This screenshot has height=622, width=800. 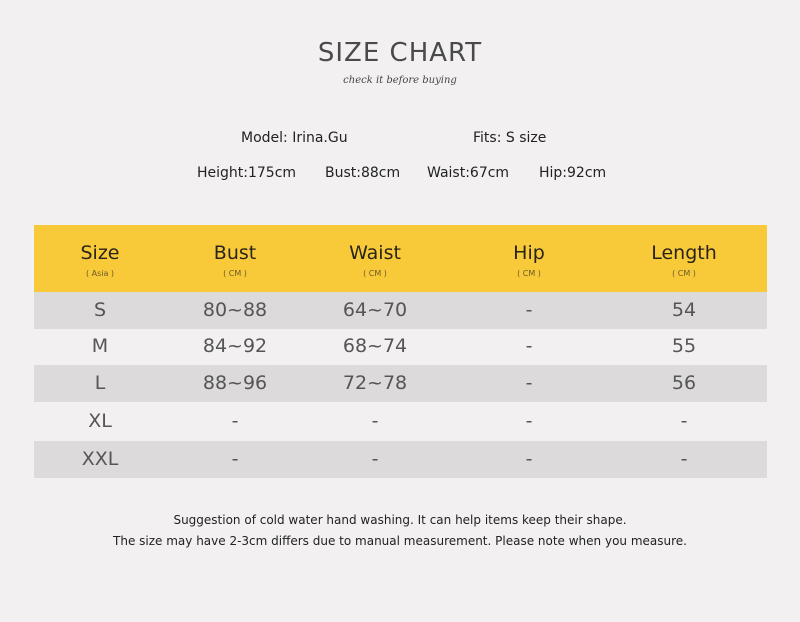 What do you see at coordinates (235, 309) in the screenshot?
I see `table-cell: 80~88` at bounding box center [235, 309].